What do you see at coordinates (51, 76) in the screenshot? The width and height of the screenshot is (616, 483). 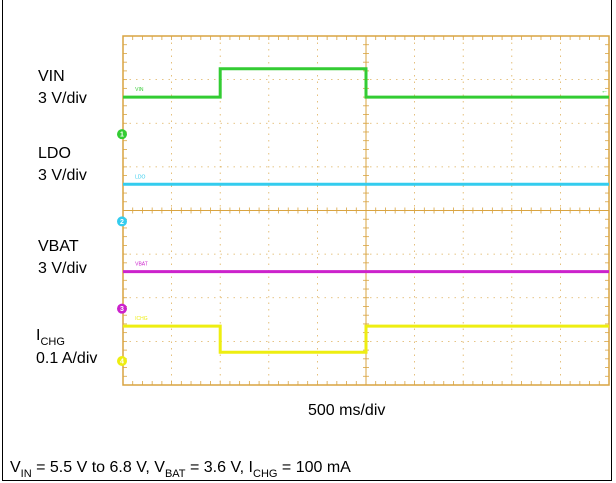 I see `vin-name: VIN` at bounding box center [51, 76].